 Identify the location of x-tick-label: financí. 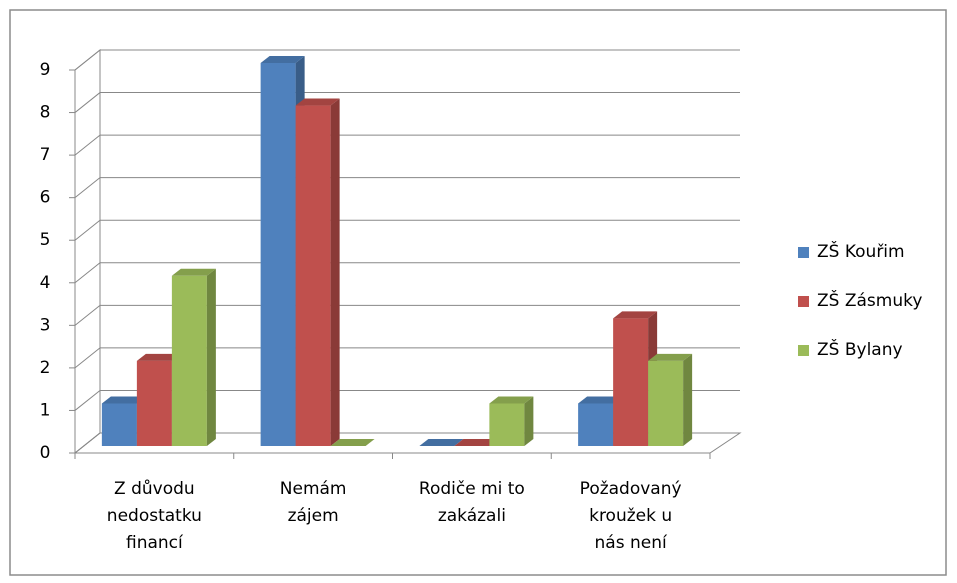
(155, 543).